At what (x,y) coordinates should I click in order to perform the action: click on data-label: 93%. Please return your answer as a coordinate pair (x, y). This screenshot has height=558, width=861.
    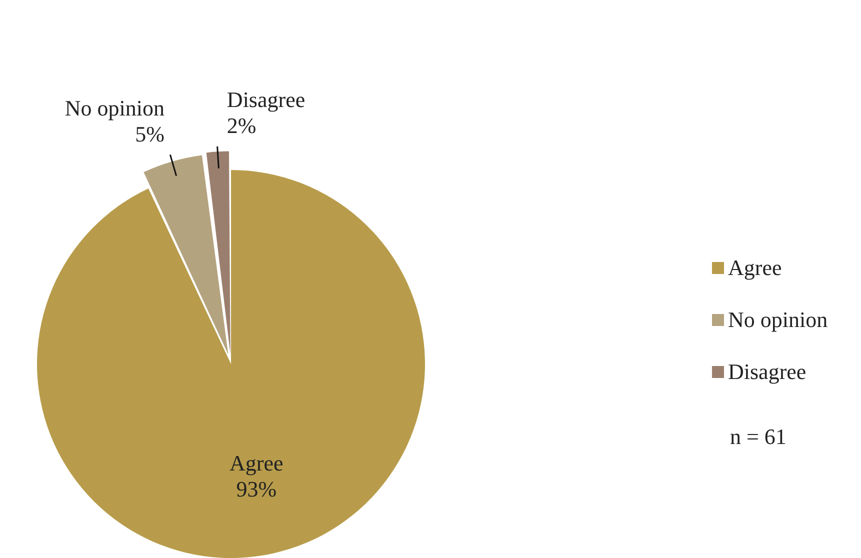
    Looking at the image, I should click on (256, 489).